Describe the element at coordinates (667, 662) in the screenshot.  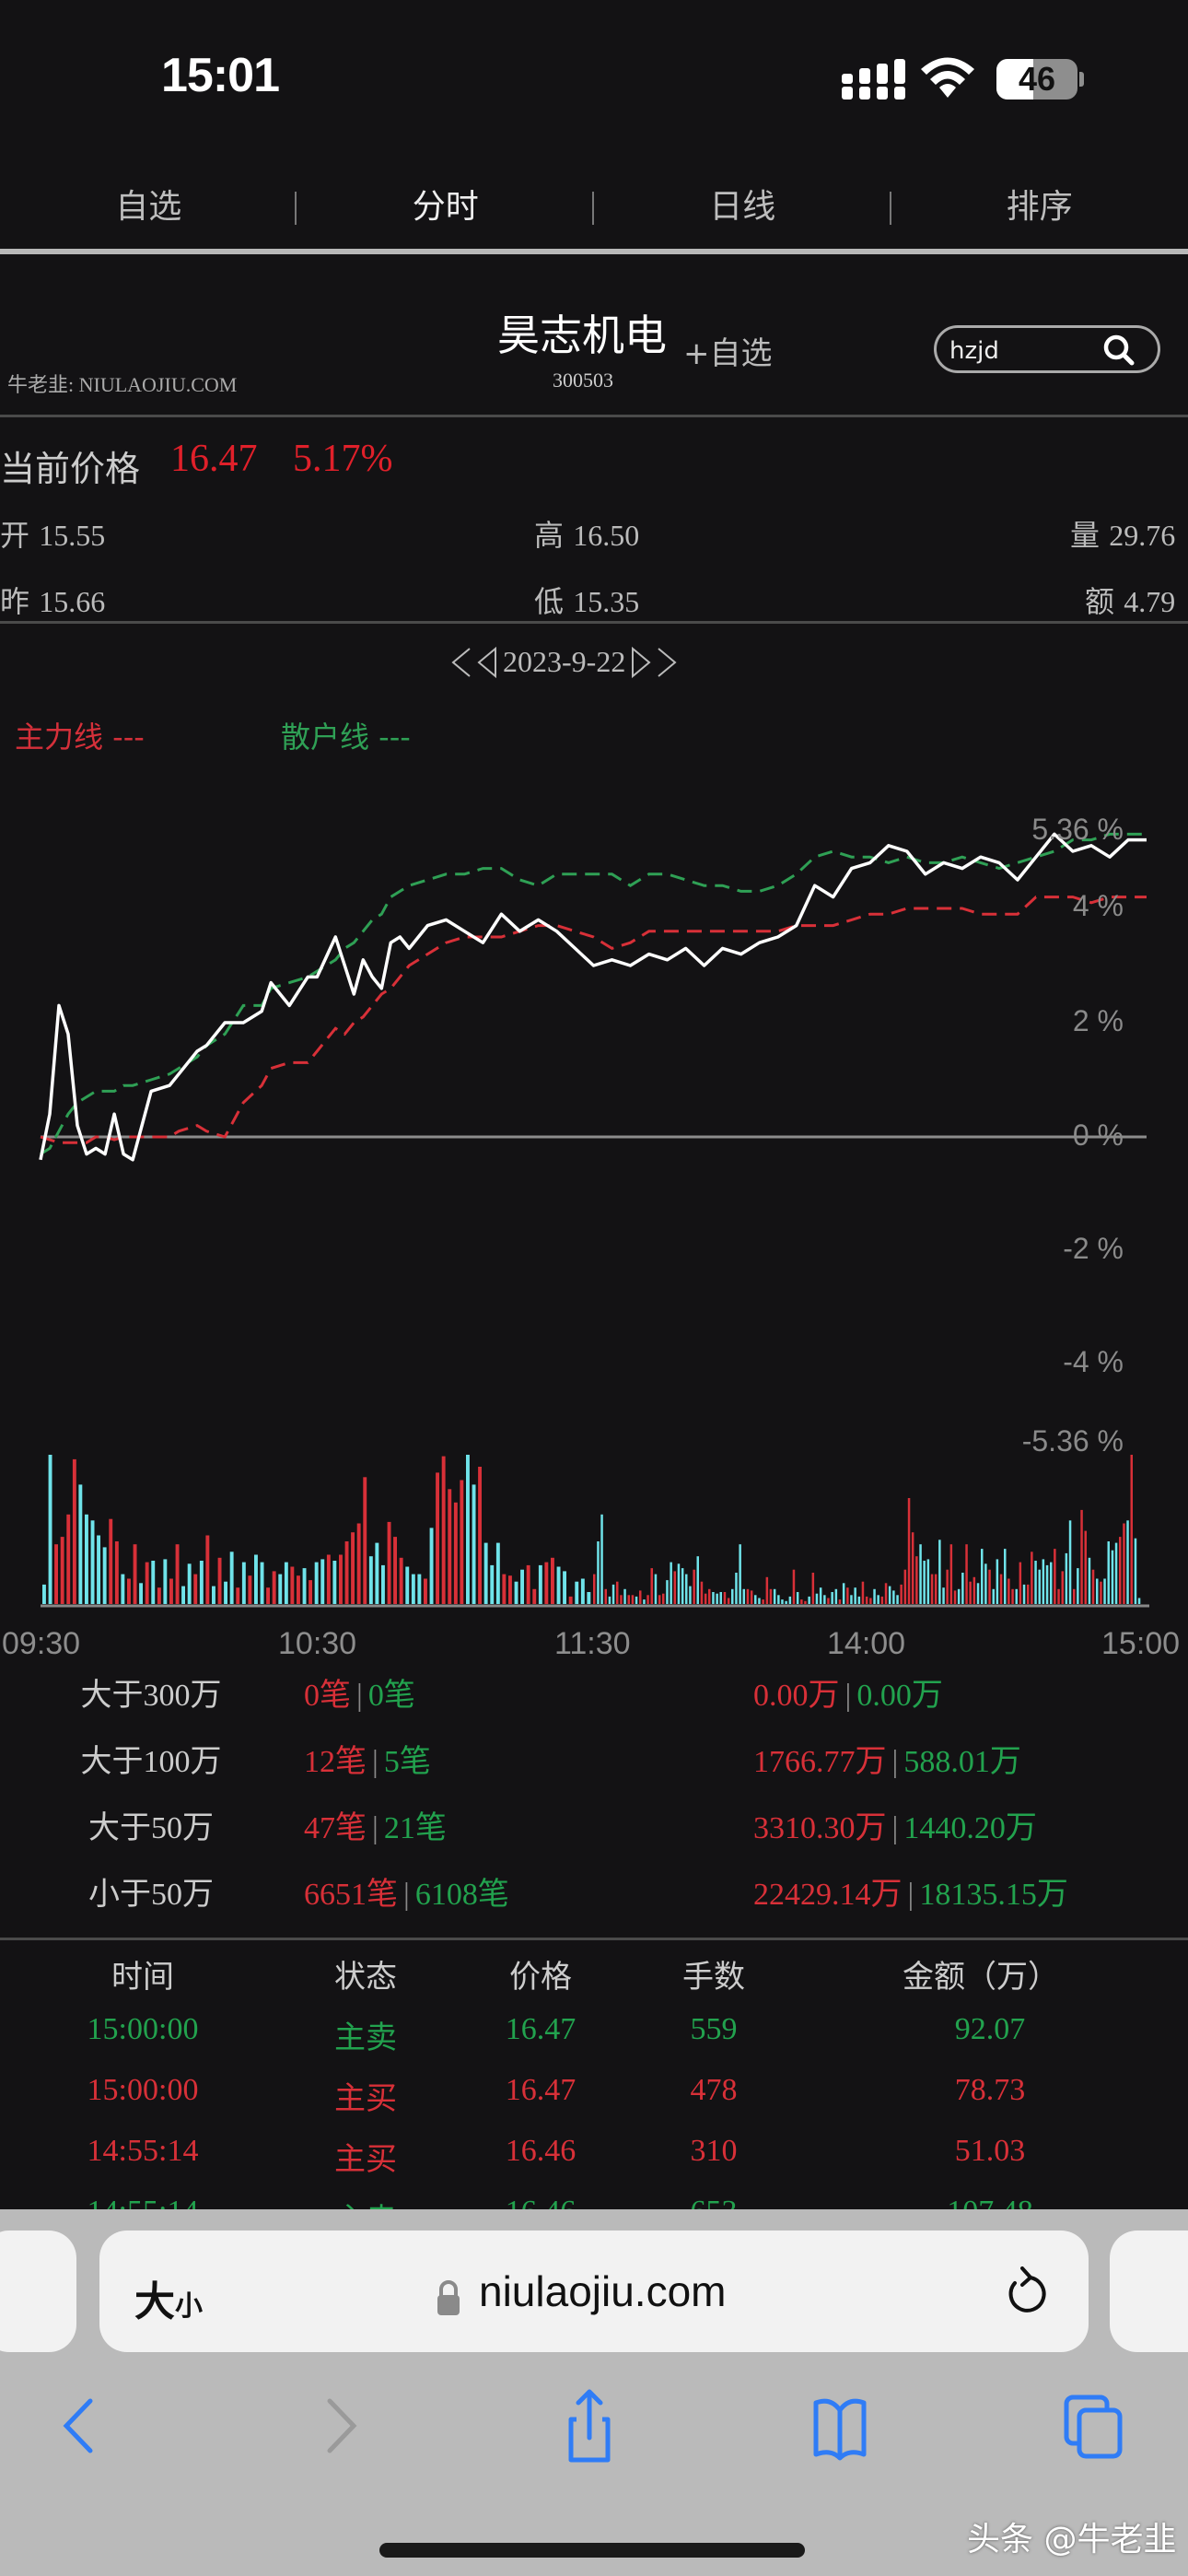
I see `last-day-icon` at that location.